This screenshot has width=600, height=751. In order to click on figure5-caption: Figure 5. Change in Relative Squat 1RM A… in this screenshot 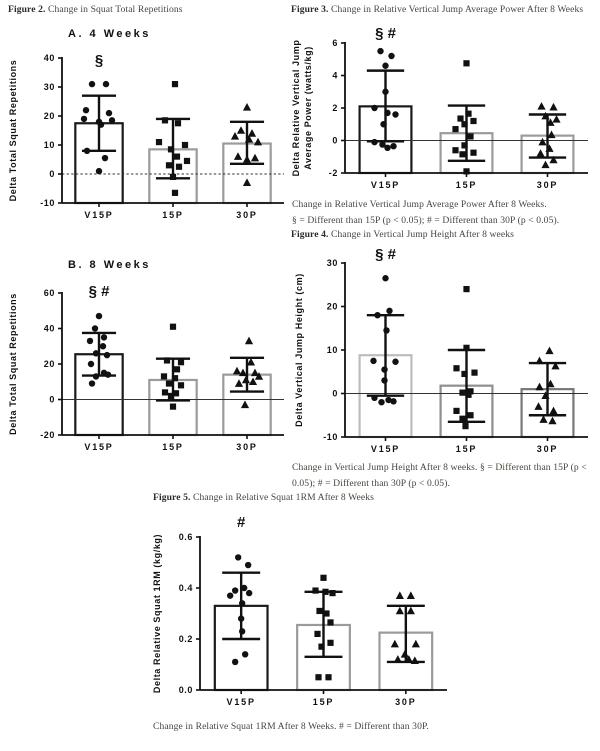, I will do `click(313, 498)`.